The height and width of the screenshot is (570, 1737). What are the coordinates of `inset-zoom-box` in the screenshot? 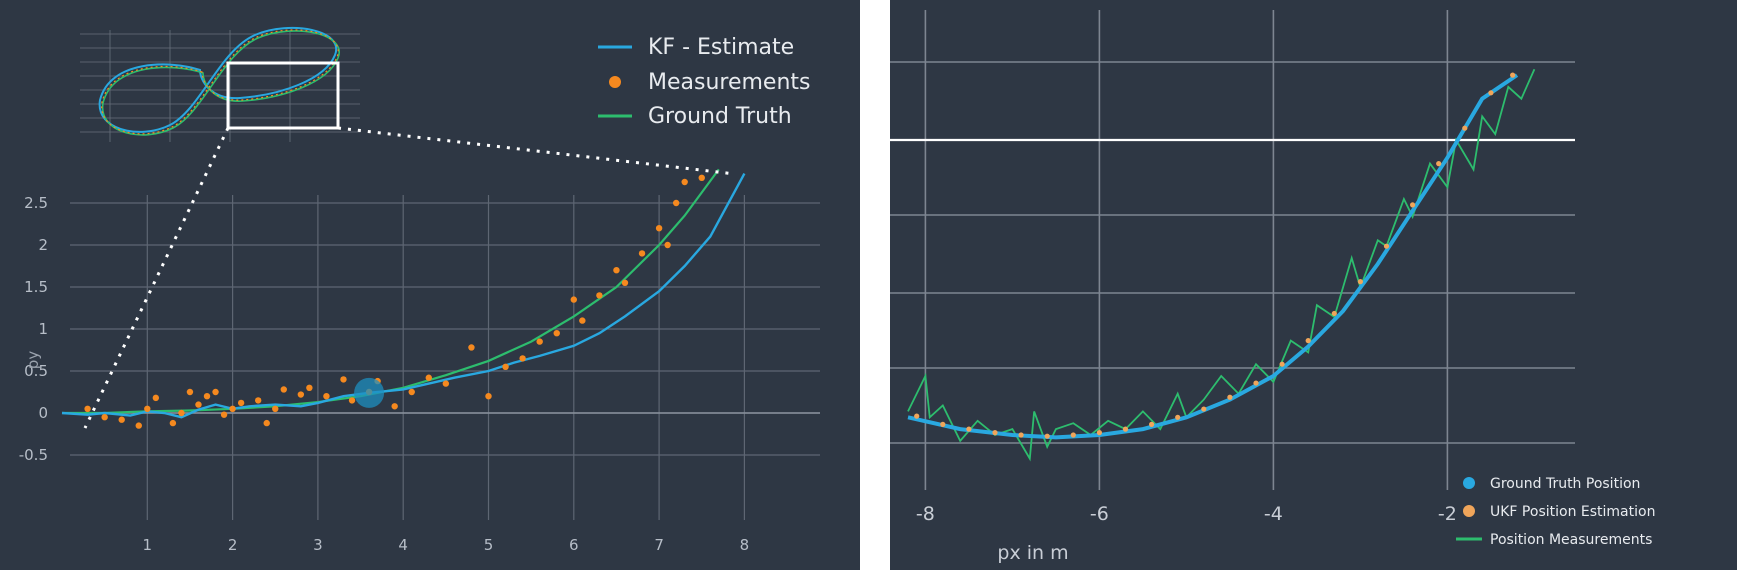 It's located at (283, 95).